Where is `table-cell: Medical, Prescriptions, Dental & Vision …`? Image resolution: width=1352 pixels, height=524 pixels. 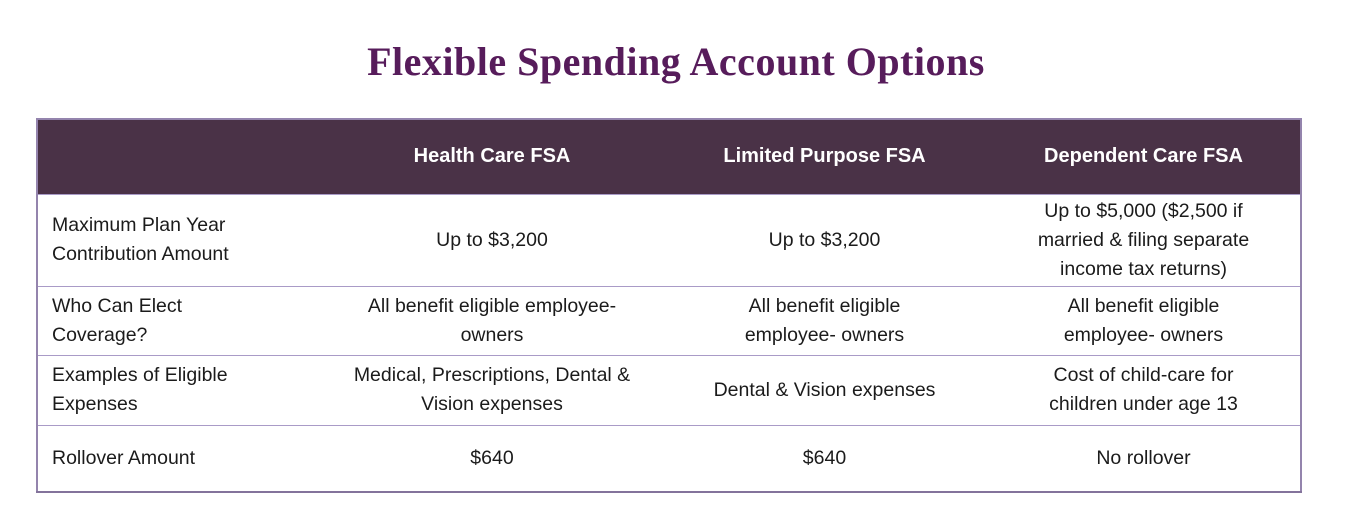 table-cell: Medical, Prescriptions, Dental & Vision … is located at coordinates (492, 389).